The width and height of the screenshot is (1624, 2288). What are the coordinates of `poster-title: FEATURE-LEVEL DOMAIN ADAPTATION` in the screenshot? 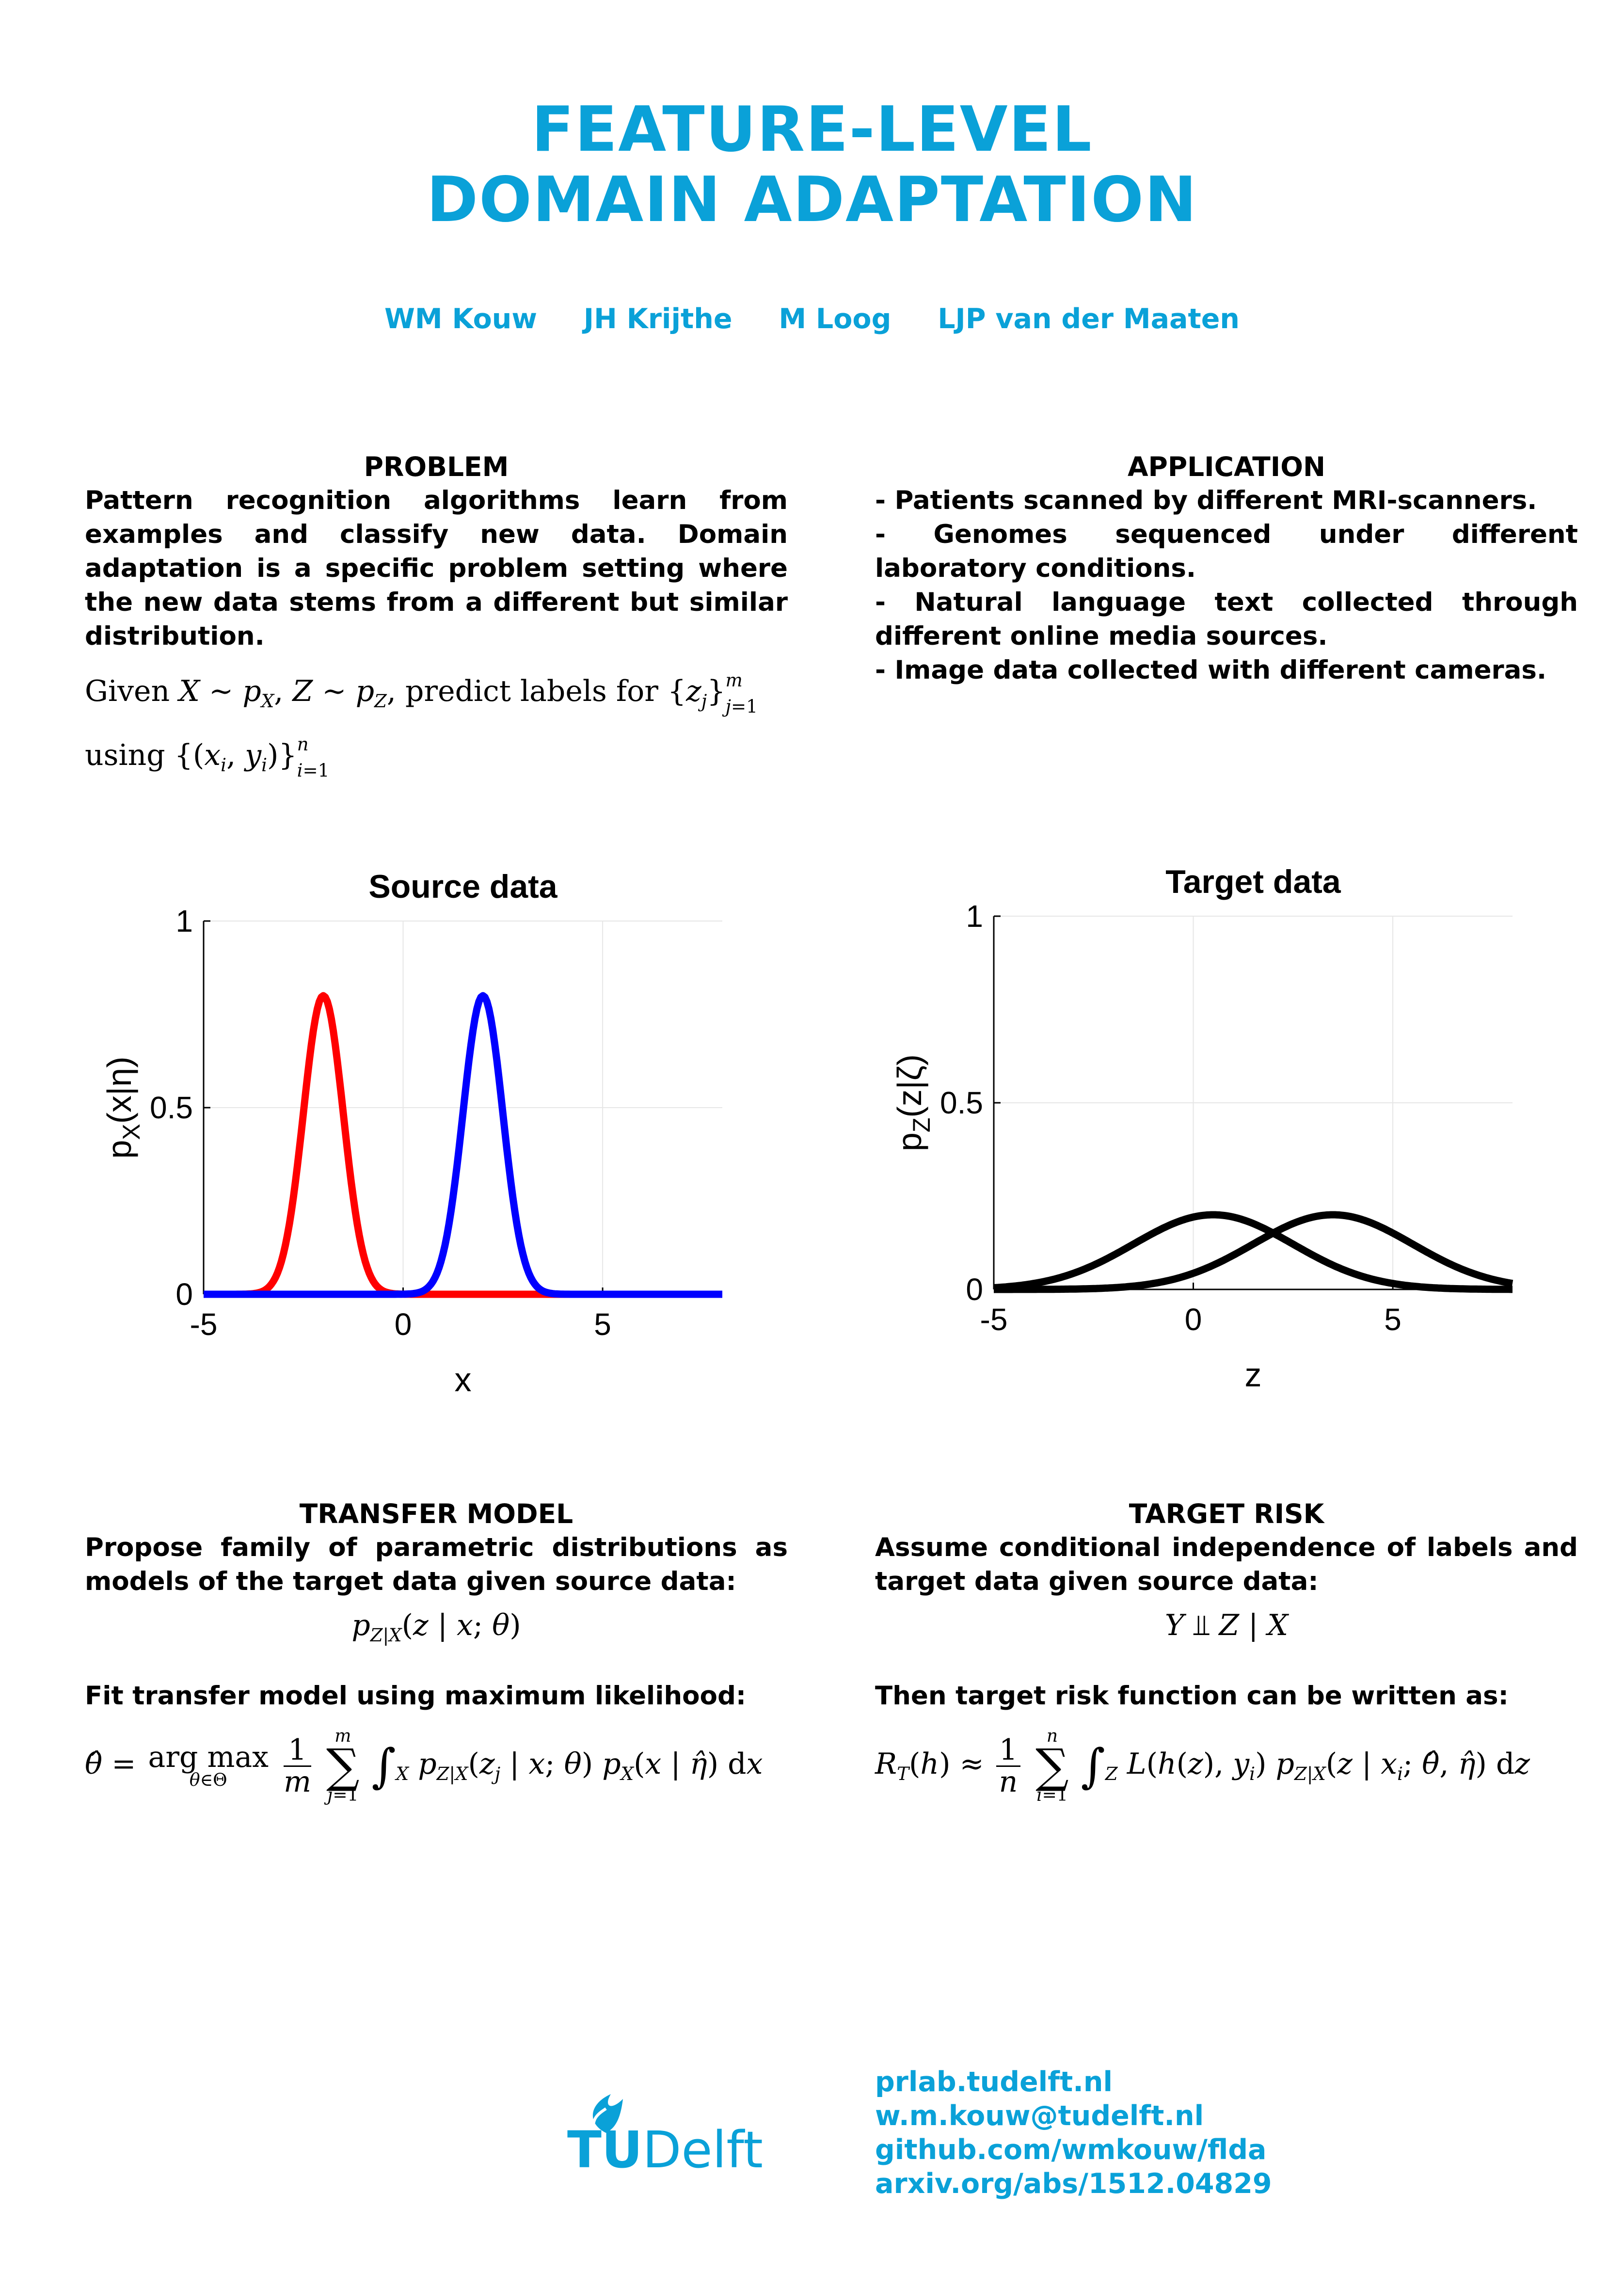 It's located at (812, 165).